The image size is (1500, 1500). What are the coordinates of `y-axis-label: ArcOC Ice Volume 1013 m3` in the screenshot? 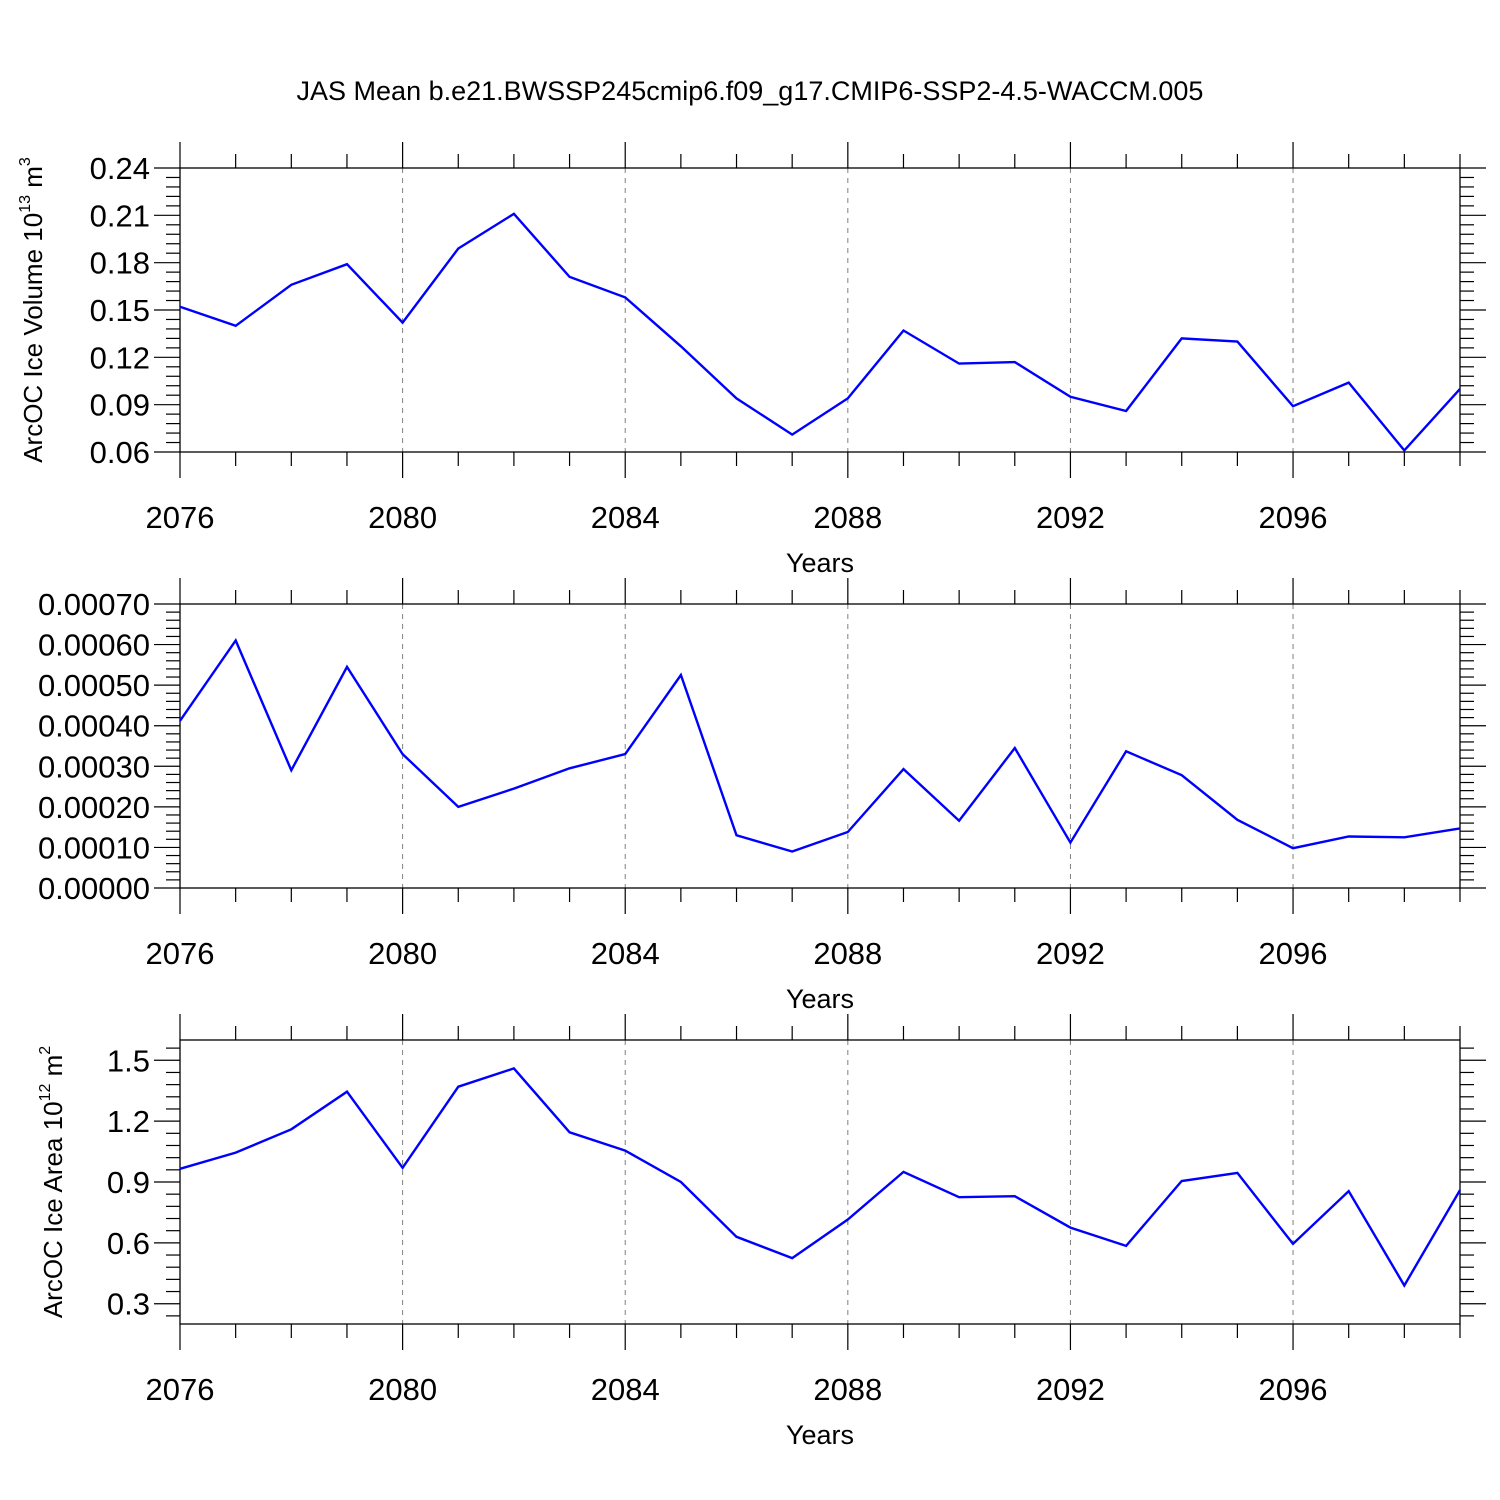 It's located at (32, 310).